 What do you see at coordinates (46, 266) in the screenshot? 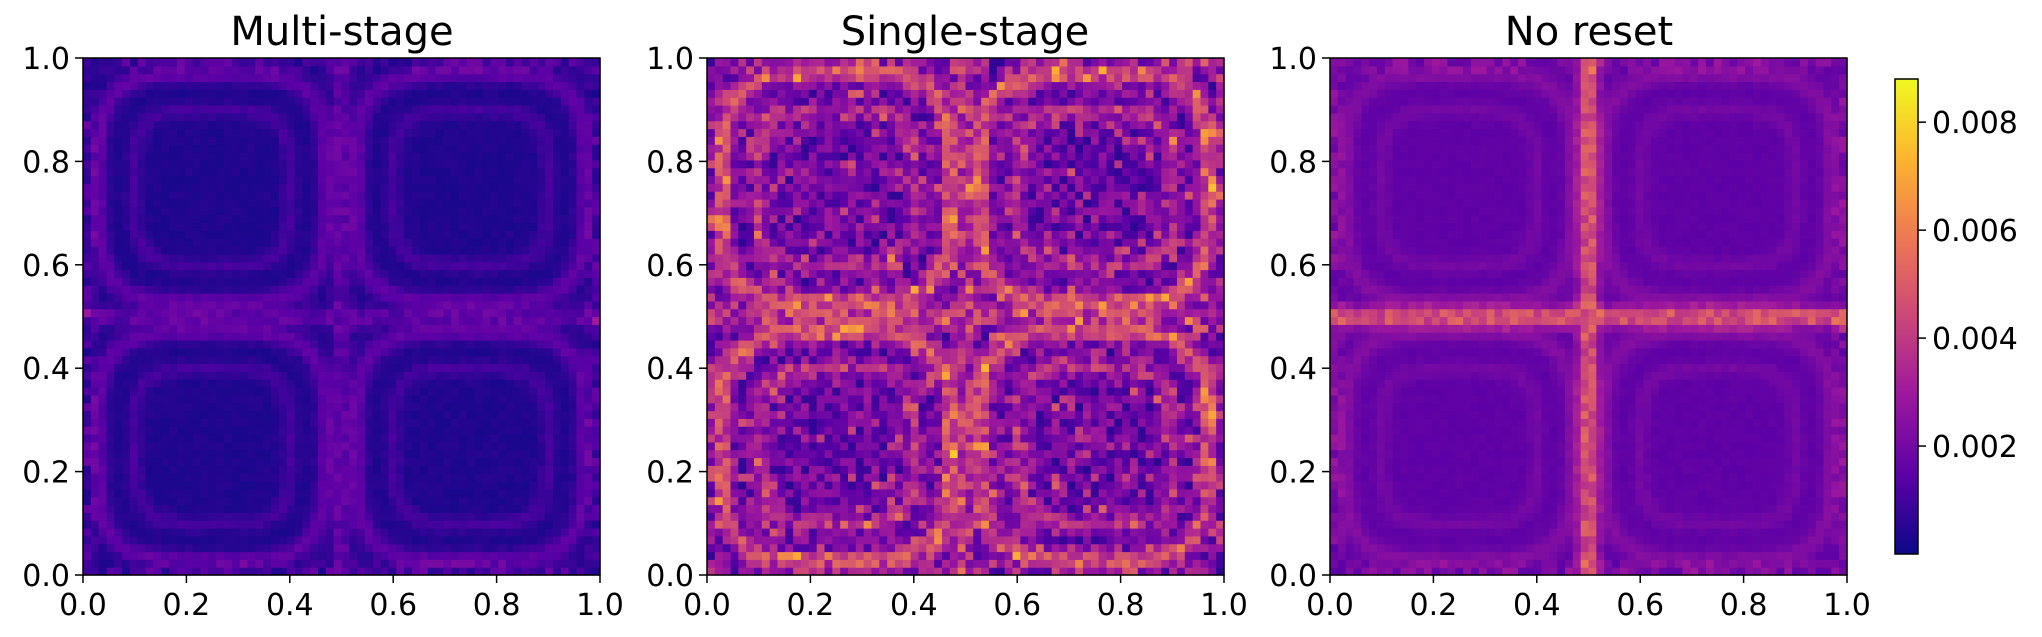
I see `y-tick-label: 0.6` at bounding box center [46, 266].